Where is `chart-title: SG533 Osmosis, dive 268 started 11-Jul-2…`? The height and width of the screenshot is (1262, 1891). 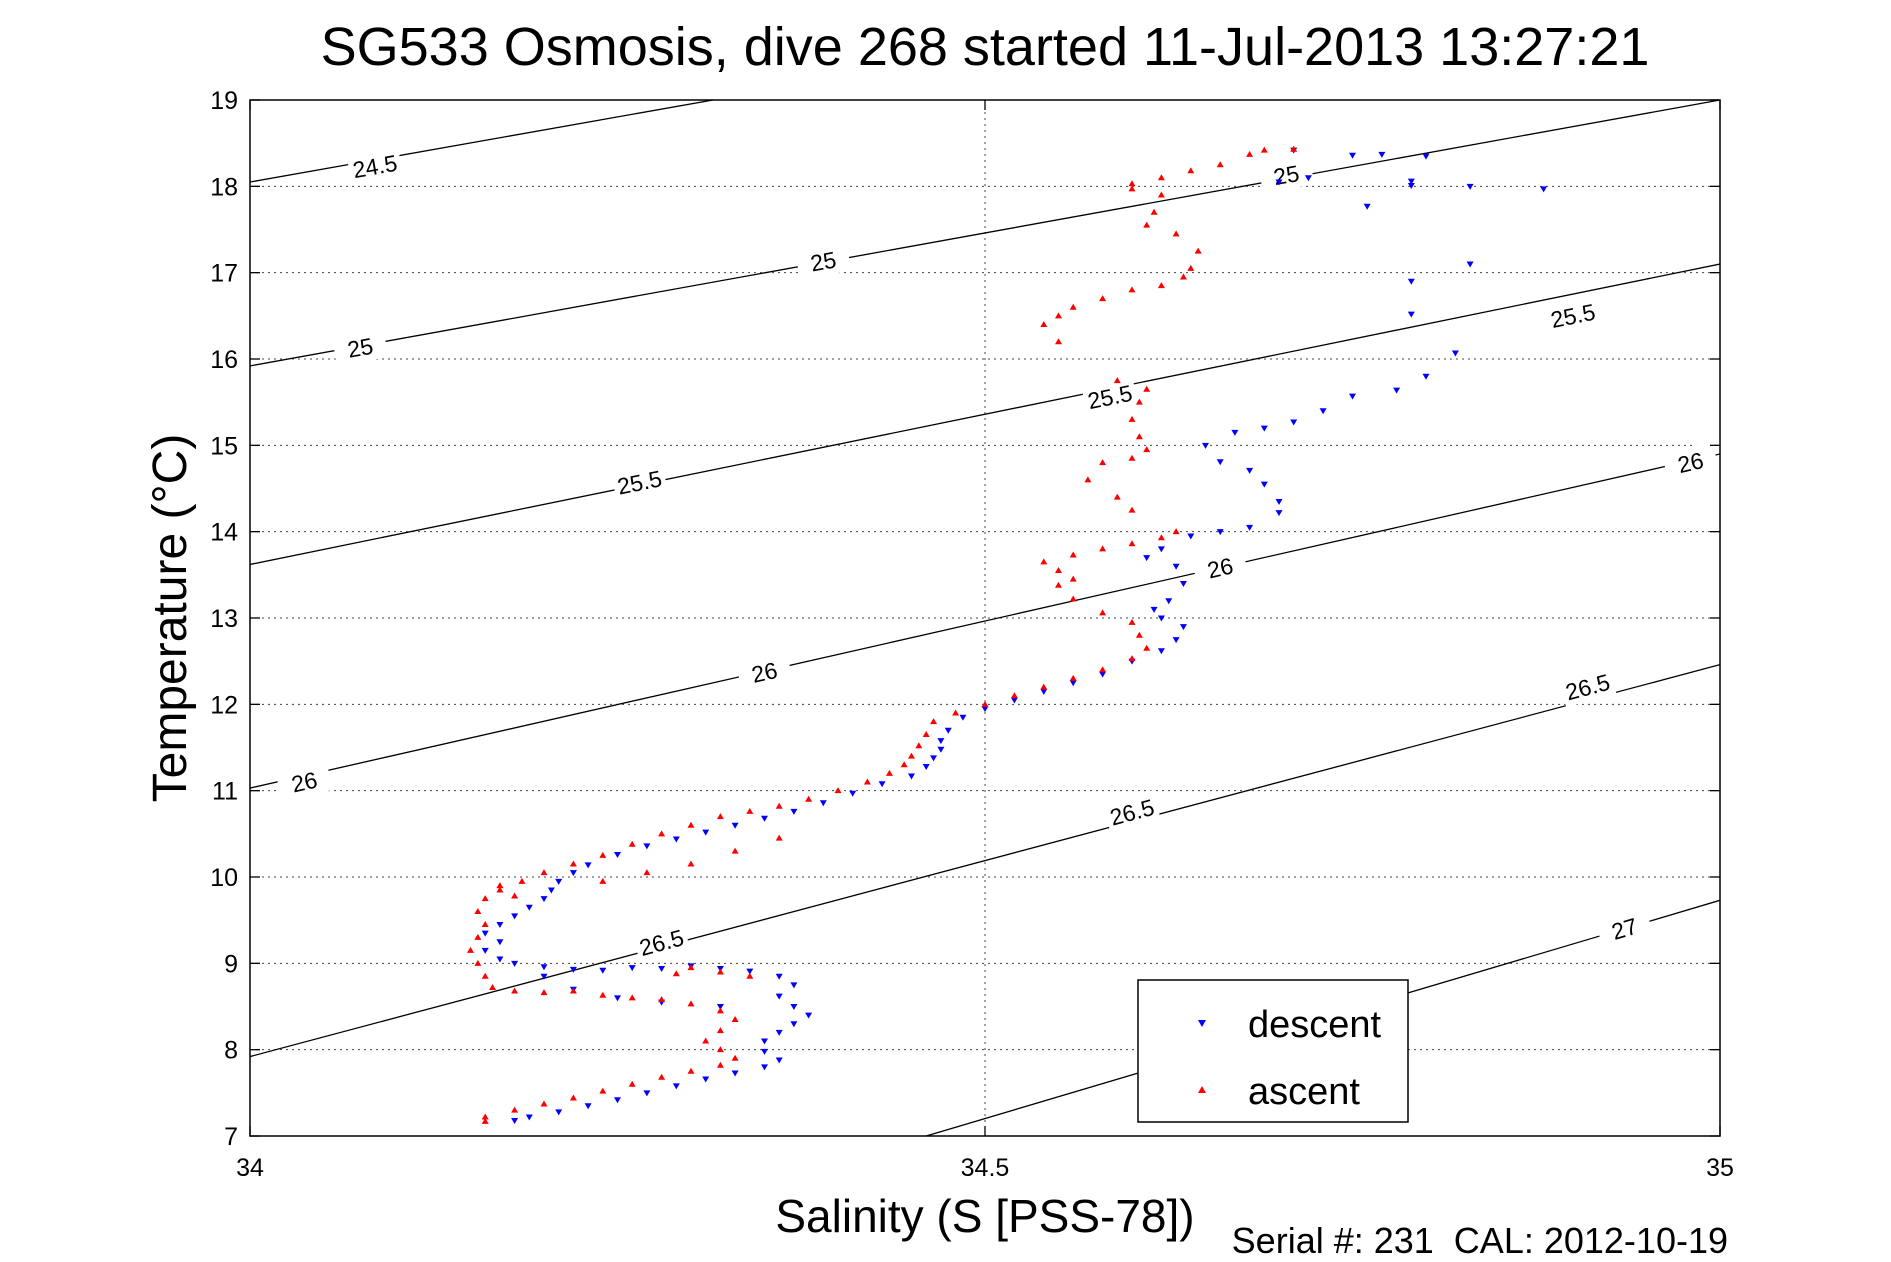
chart-title: SG533 Osmosis, dive 268 started 11-Jul-2… is located at coordinates (985, 47).